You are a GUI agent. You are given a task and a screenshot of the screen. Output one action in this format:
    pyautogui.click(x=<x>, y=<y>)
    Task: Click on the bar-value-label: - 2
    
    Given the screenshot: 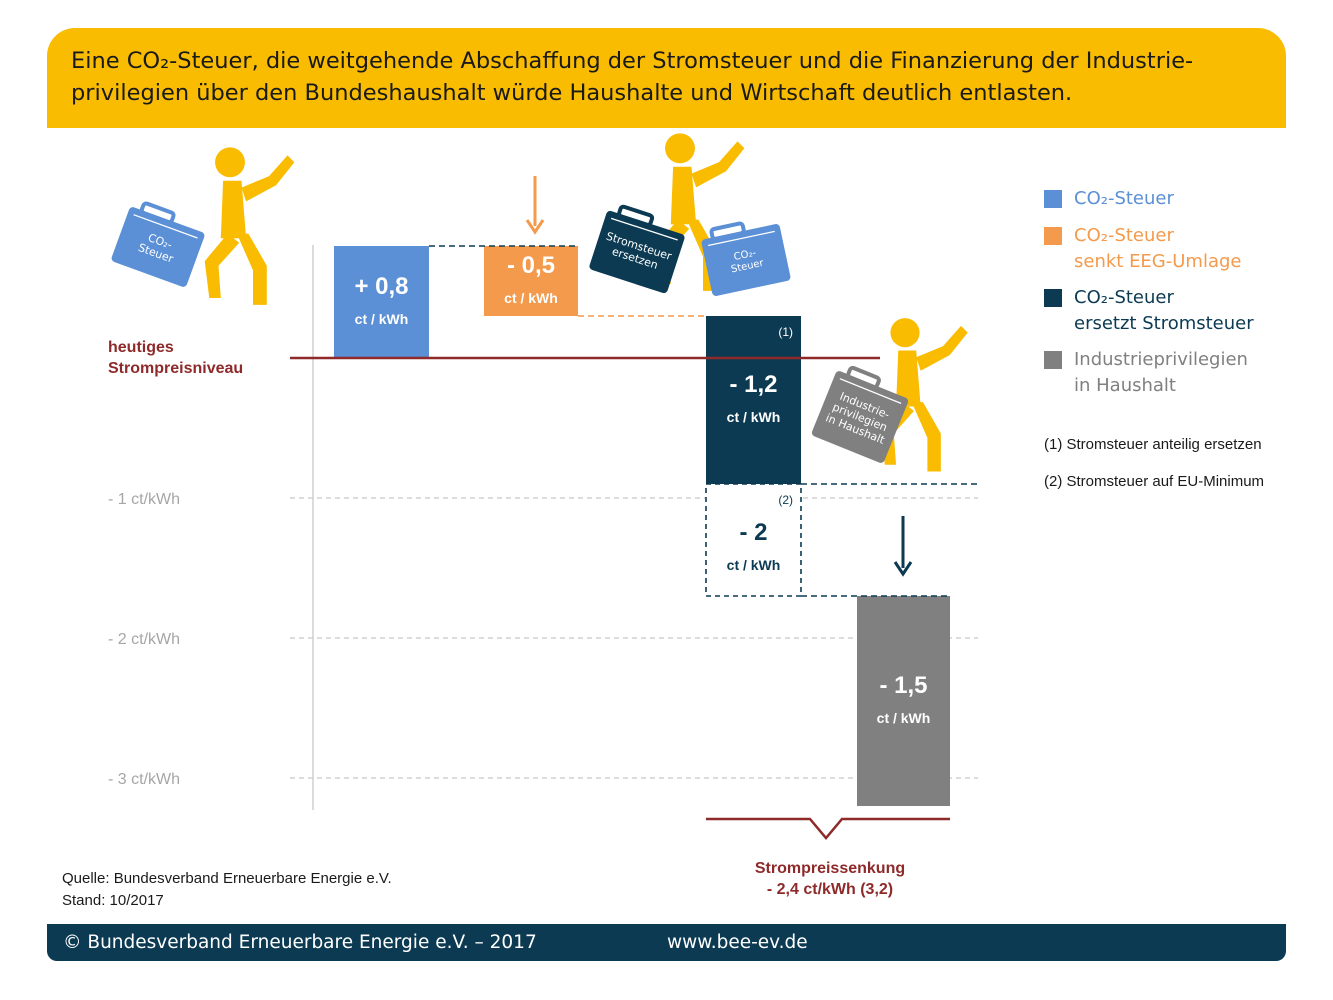 What is the action you would take?
    pyautogui.click(x=753, y=532)
    